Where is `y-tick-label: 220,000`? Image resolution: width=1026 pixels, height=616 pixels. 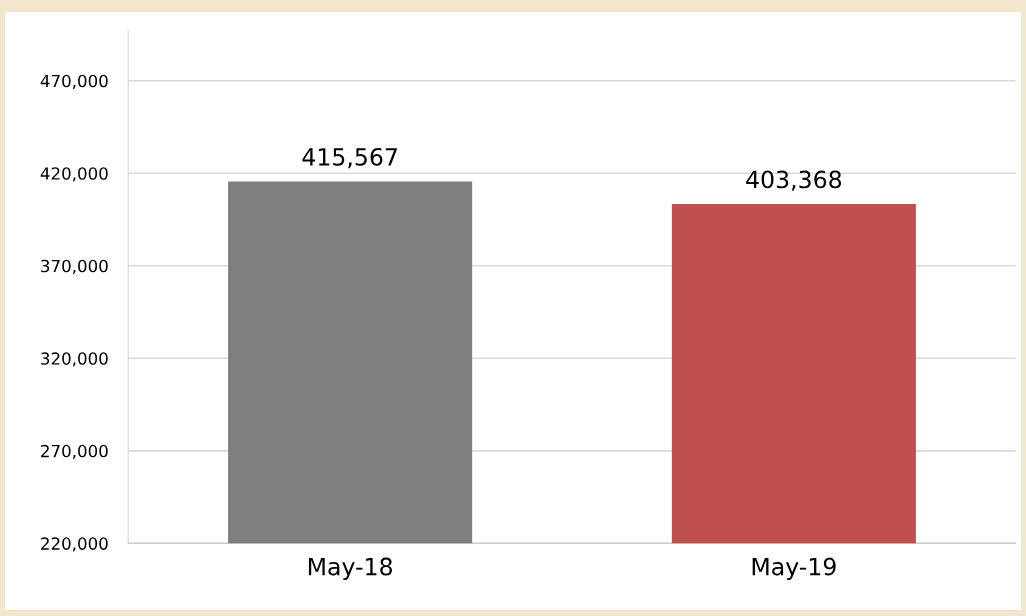 y-tick-label: 220,000 is located at coordinates (74, 544).